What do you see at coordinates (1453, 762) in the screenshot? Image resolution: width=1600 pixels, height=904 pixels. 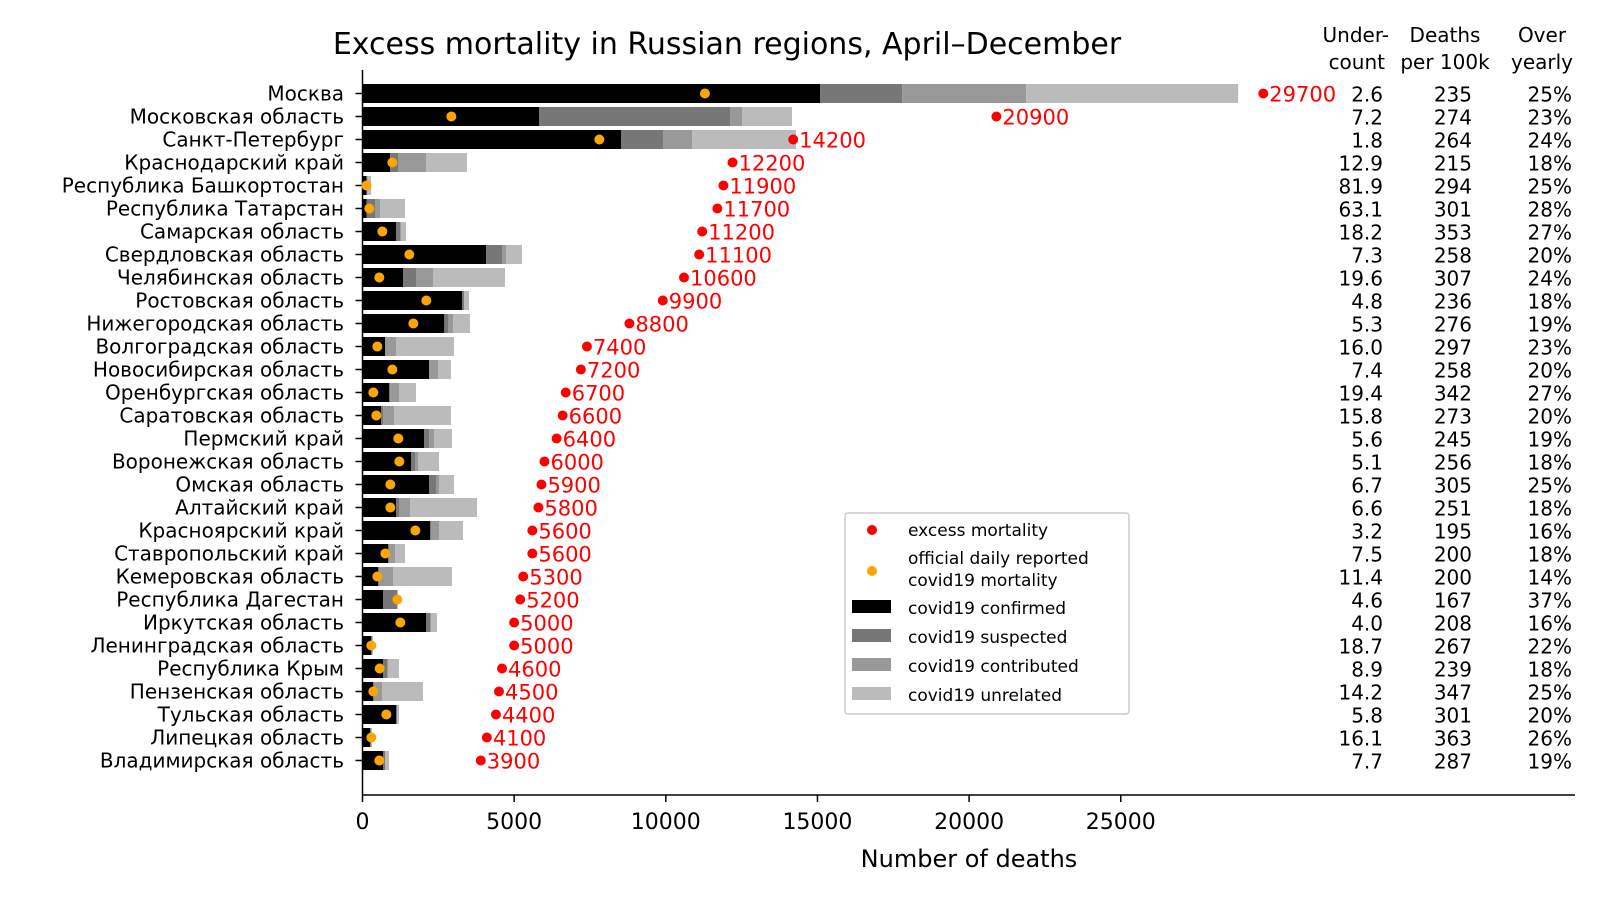 I see `deaths-per-100k-value: 287` at bounding box center [1453, 762].